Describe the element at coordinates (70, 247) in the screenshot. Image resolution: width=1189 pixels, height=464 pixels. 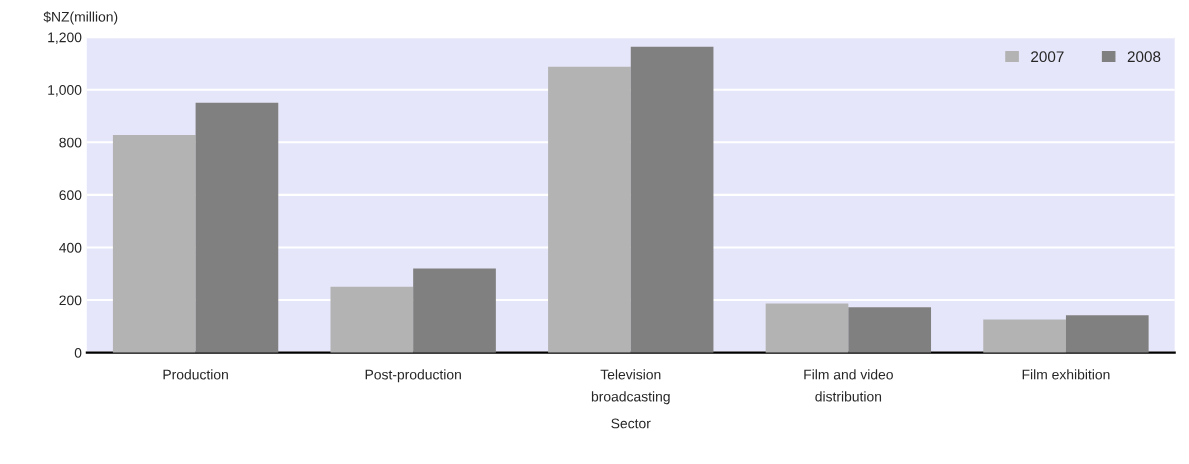
I see `y-tick-label: 400` at that location.